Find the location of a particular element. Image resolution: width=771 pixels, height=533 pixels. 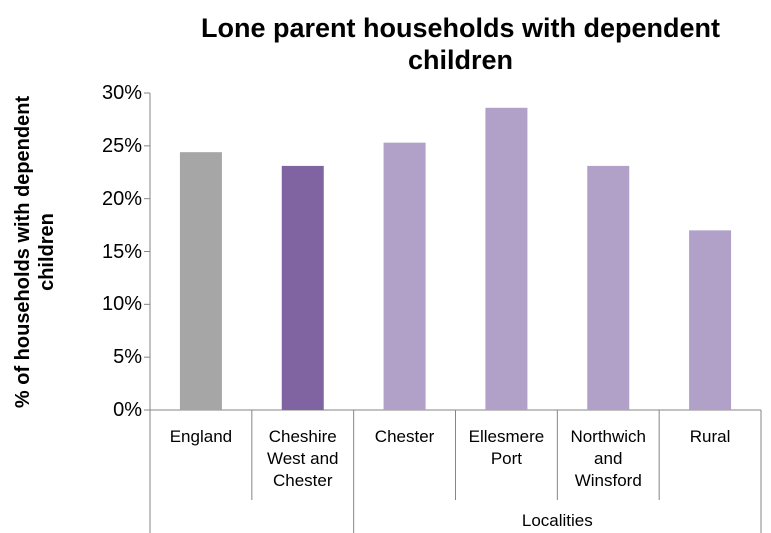

category-label: Northwich and Winsford is located at coordinates (608, 458).